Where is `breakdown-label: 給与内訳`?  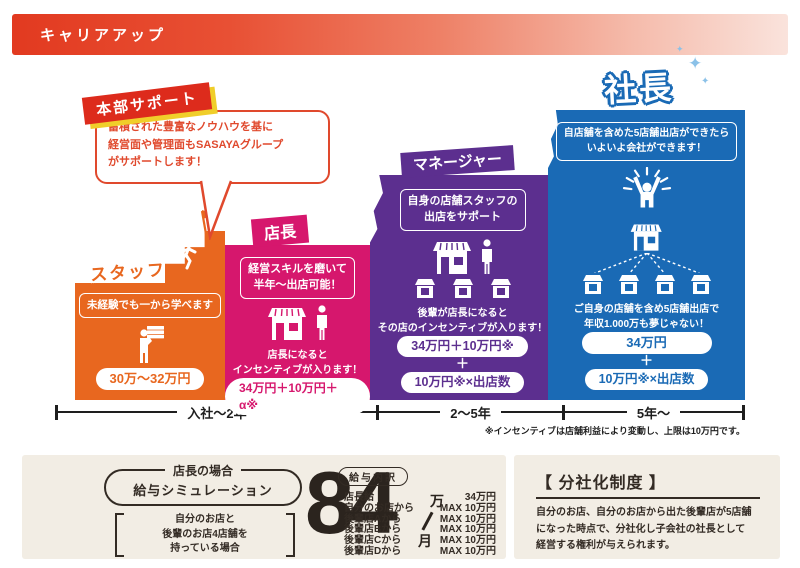 breakdown-label: 給与内訳 is located at coordinates (373, 476).